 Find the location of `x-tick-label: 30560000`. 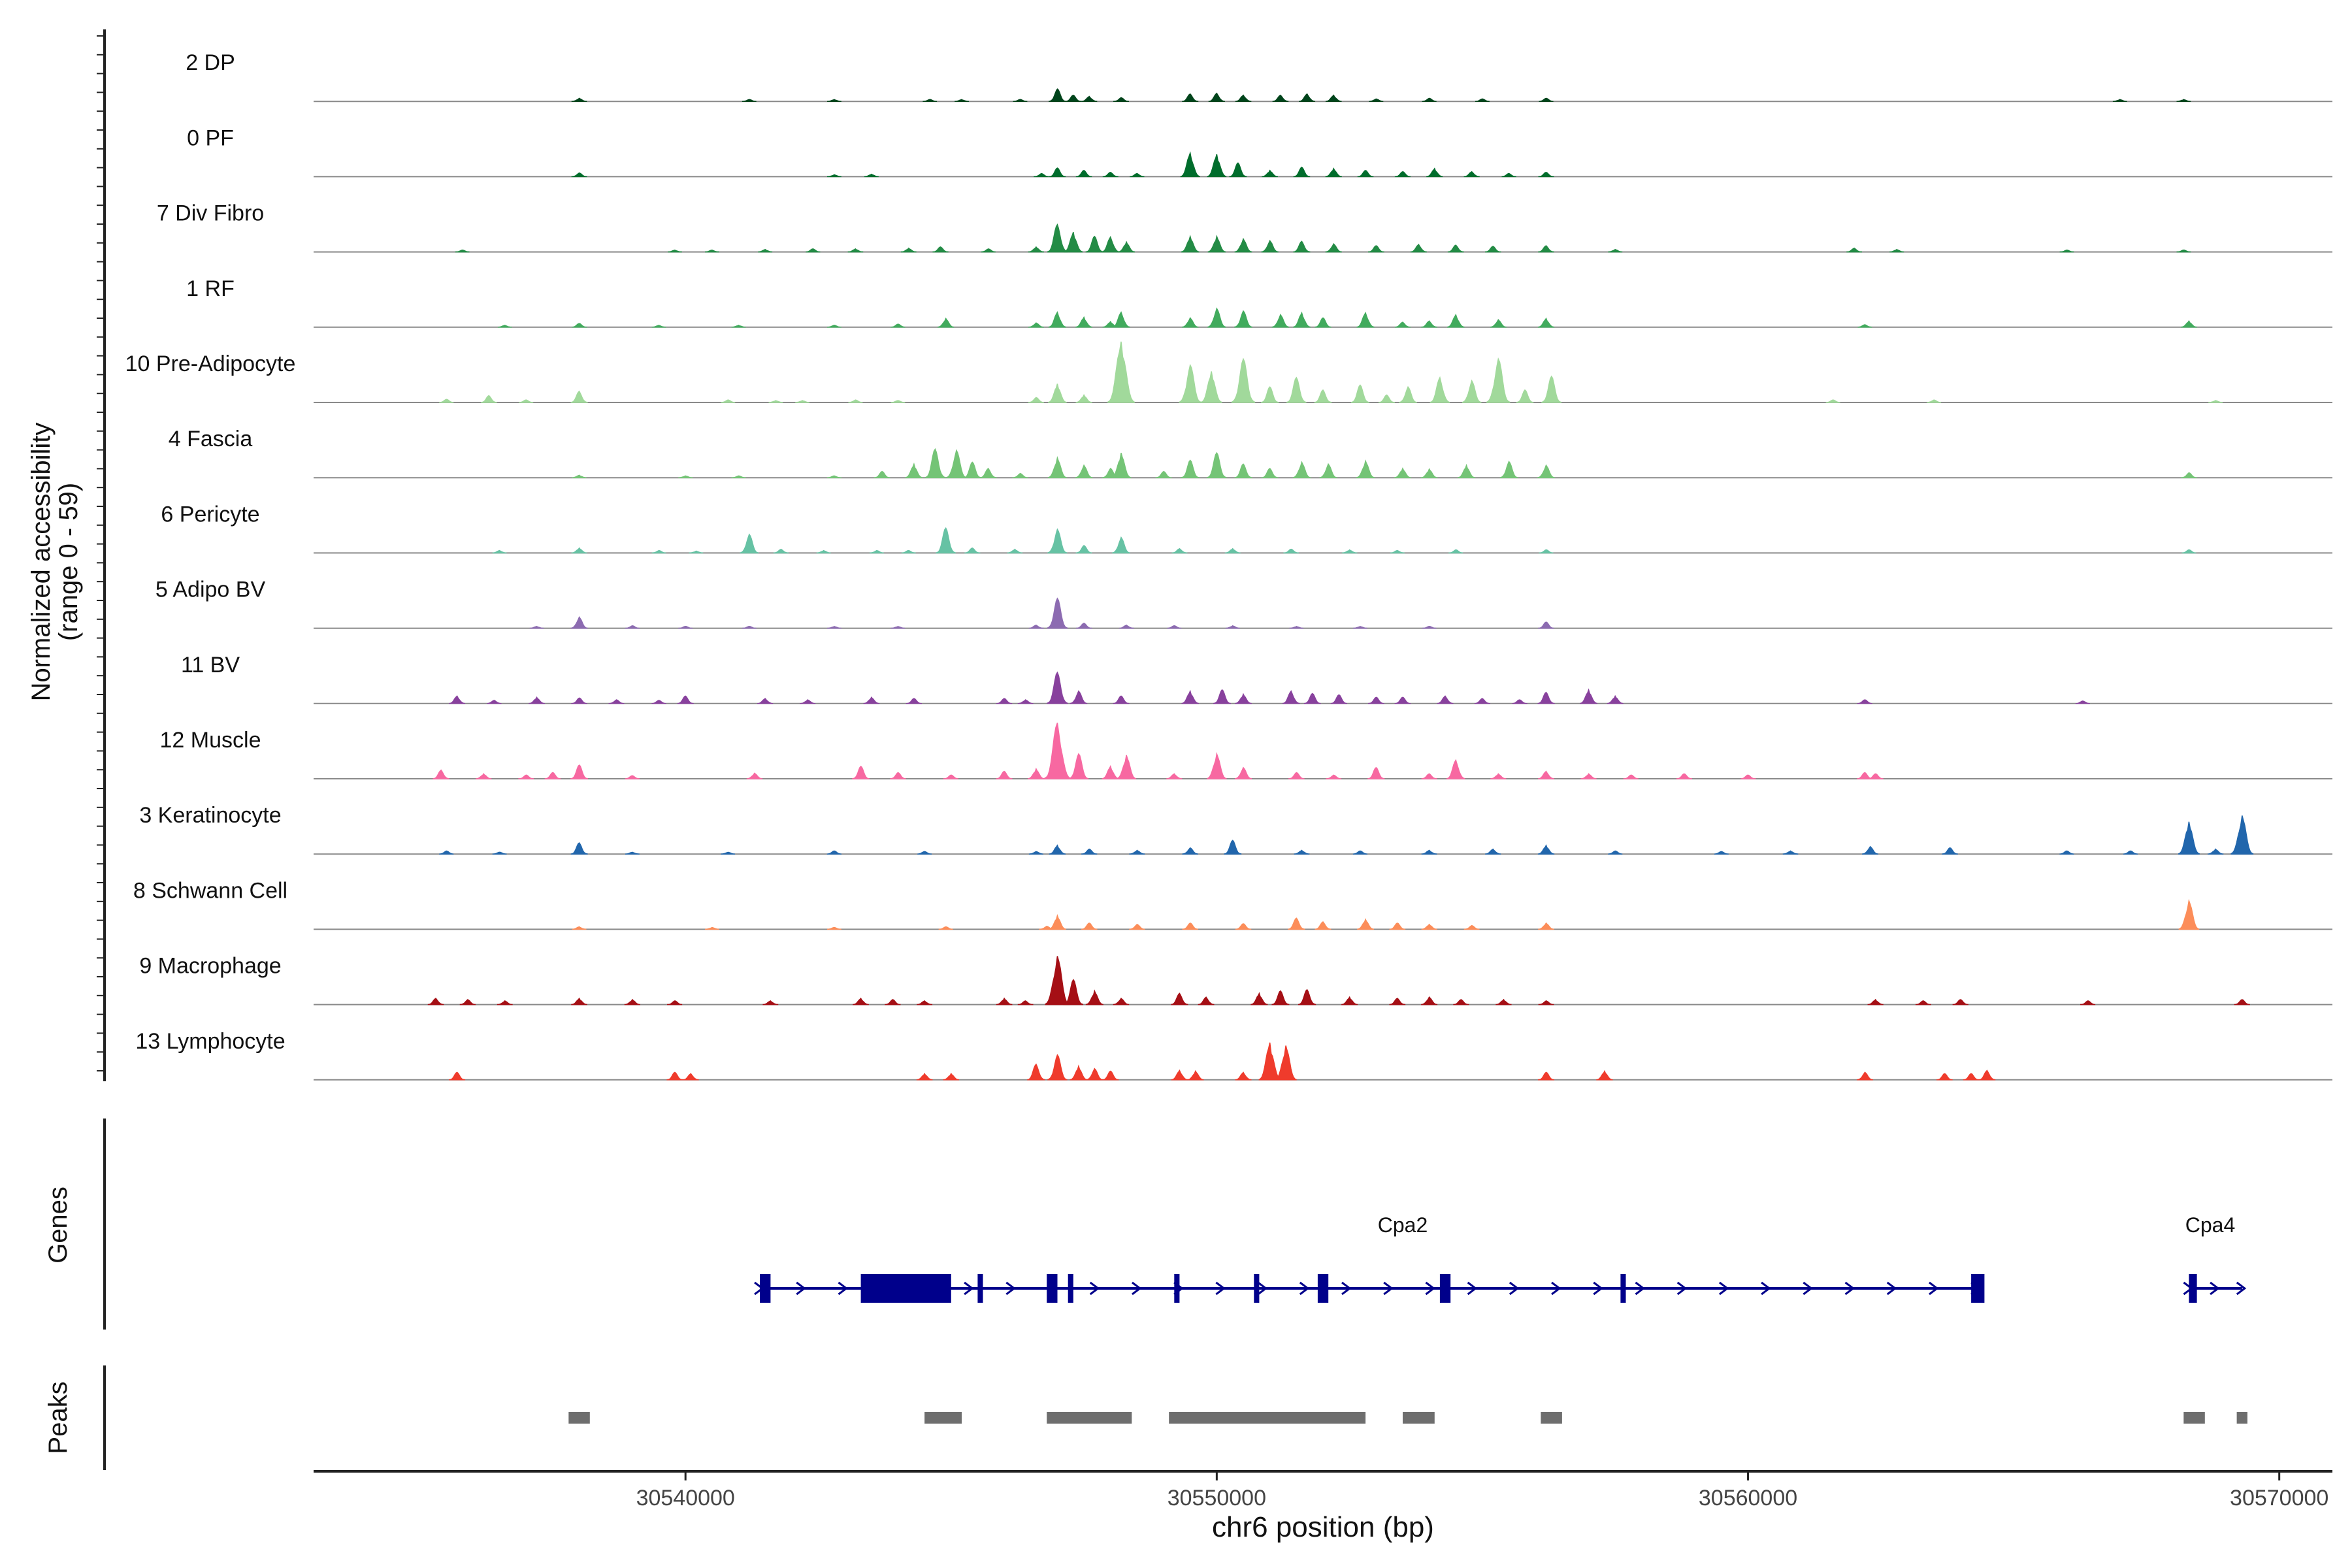

x-tick-label: 30560000 is located at coordinates (1748, 1498).